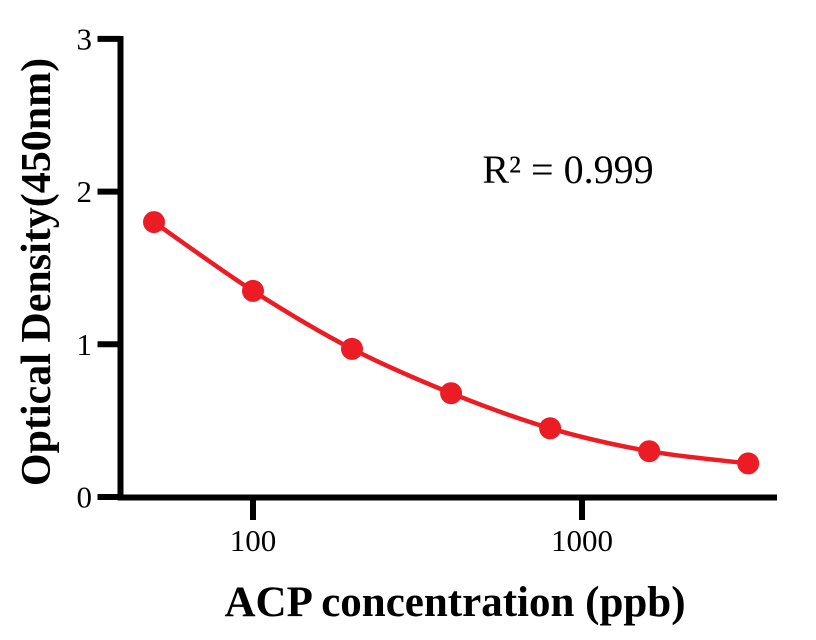 The image size is (816, 640). Describe the element at coordinates (454, 602) in the screenshot. I see `x-axis-title: ACP concentration (ppb)` at that location.